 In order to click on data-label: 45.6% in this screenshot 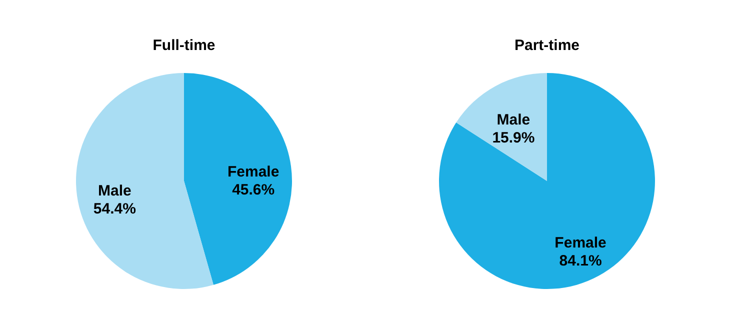, I will do `click(253, 189)`.